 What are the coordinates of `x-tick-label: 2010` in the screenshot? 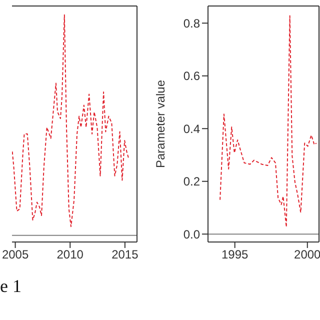 It's located at (70, 255).